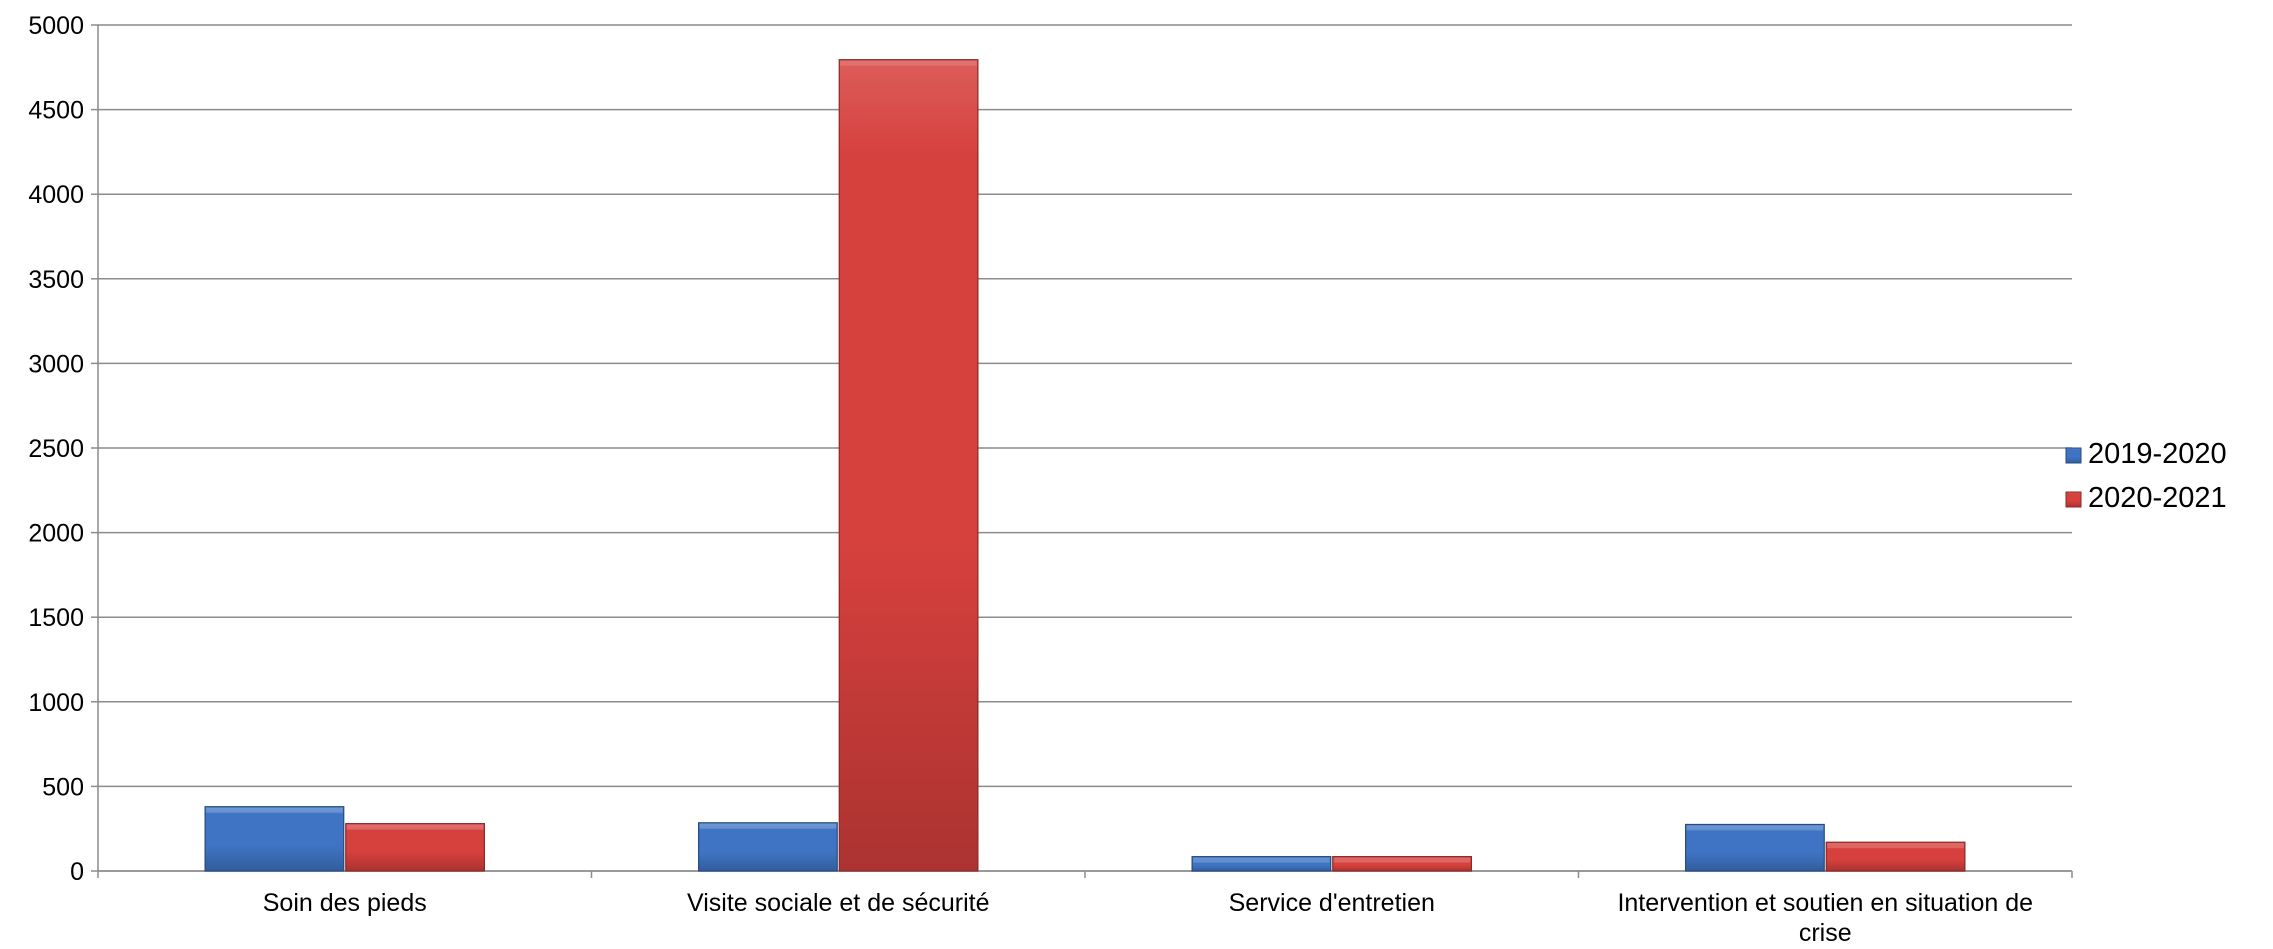 Image resolution: width=2273 pixels, height=949 pixels. What do you see at coordinates (345, 903) in the screenshot?
I see `x-category-label: Soin des pieds` at bounding box center [345, 903].